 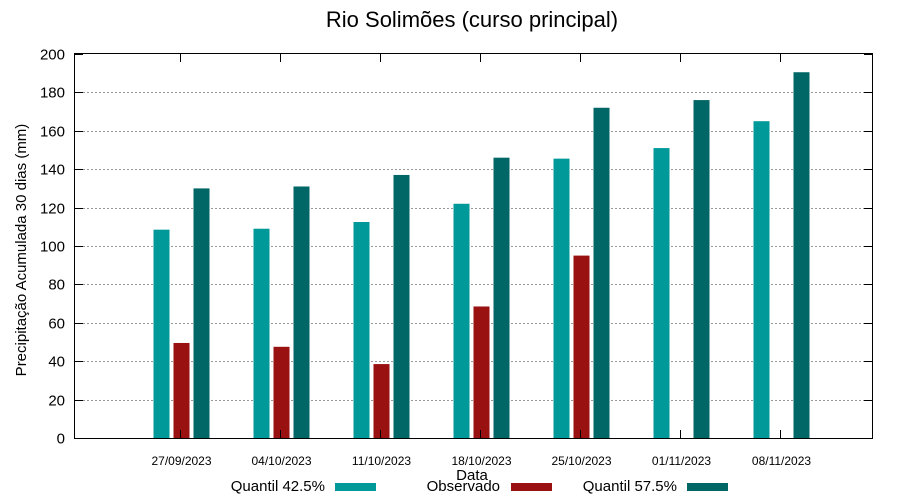 I want to click on x-tick-label: 11/10/2023, so click(x=381, y=461).